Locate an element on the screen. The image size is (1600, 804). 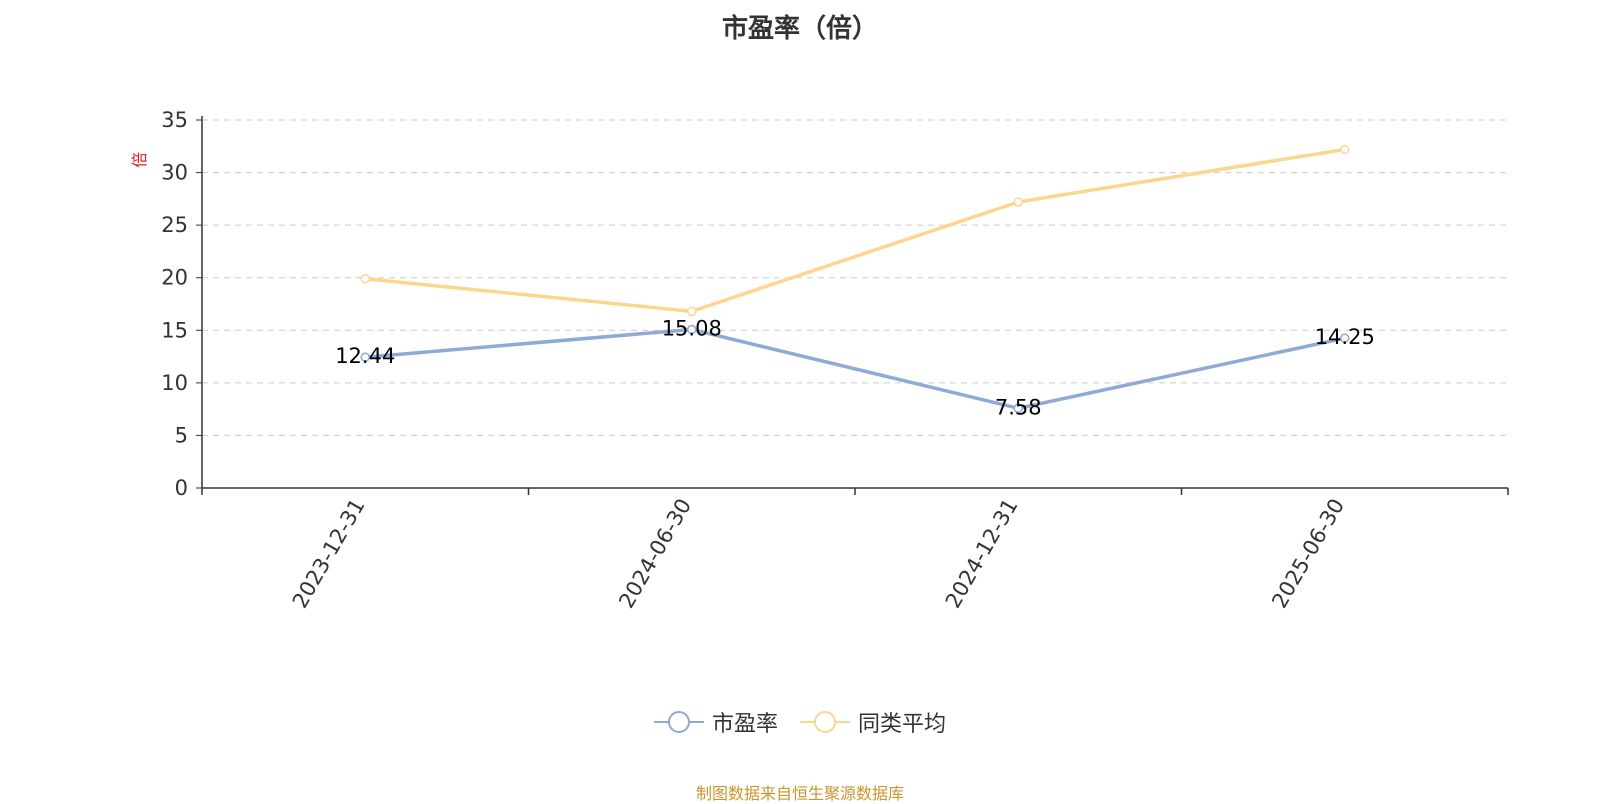
label-layer: 12.44 15.08 7.58 14.25 is located at coordinates (855, 367).